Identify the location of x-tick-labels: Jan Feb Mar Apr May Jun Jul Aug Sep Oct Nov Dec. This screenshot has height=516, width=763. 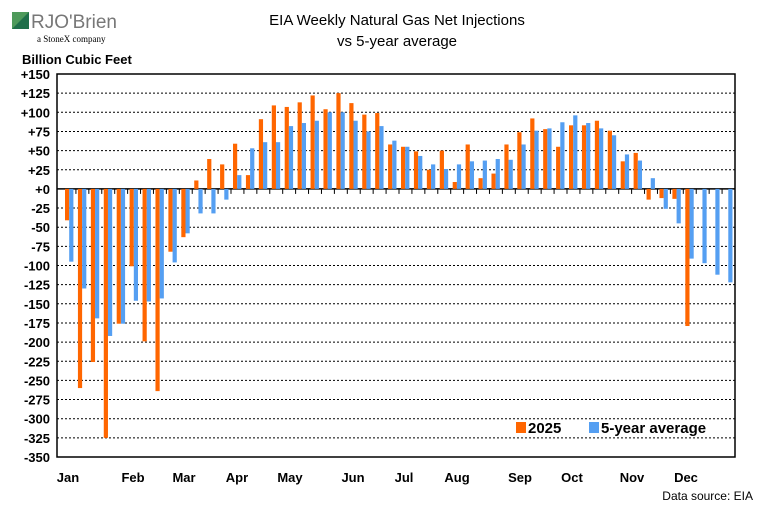
(377, 477).